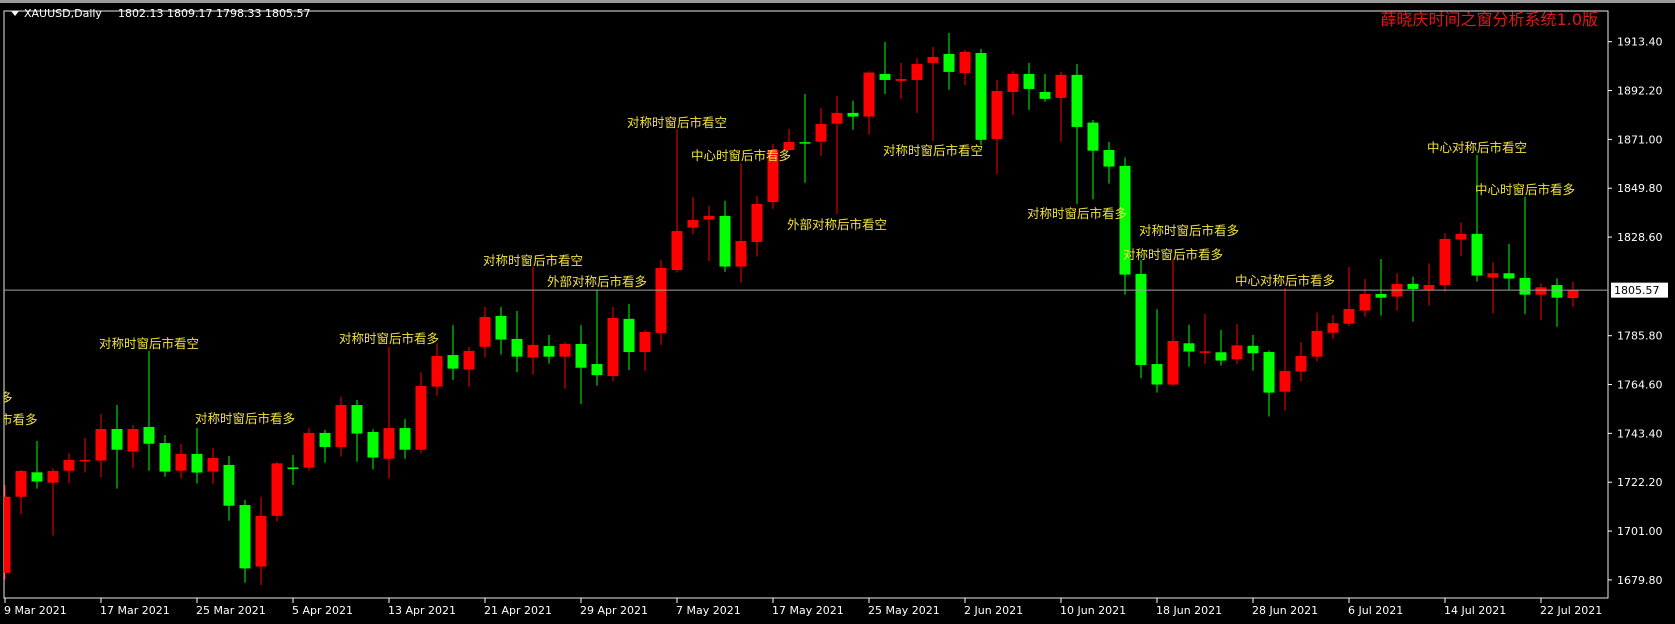 The height and width of the screenshot is (624, 1675). Describe the element at coordinates (19, 419) in the screenshot. I see `signal-annotation: 市看多` at that location.